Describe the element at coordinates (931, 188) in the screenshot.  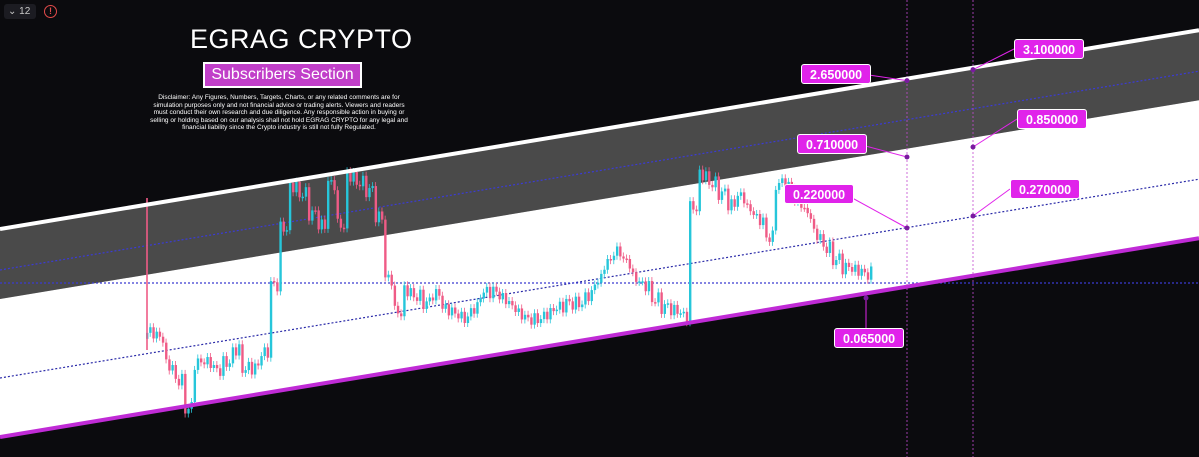
I see `annotation-connectors` at that location.